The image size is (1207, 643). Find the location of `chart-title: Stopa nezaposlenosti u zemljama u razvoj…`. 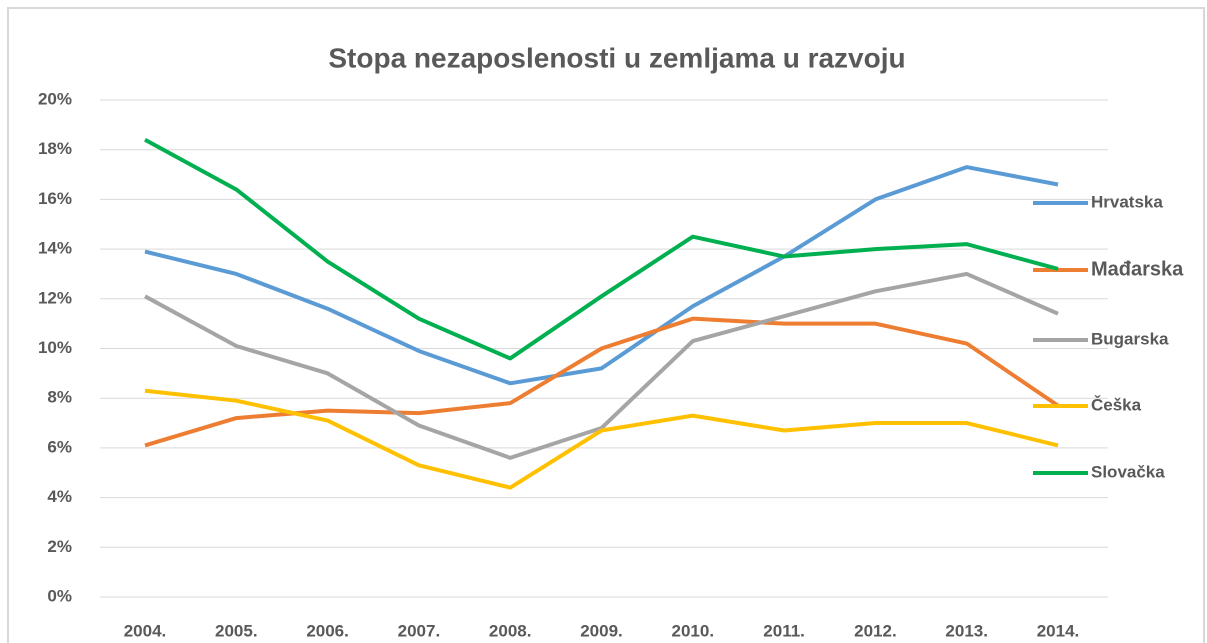

chart-title: Stopa nezaposlenosti u zemljama u razvoj… is located at coordinates (616, 57).